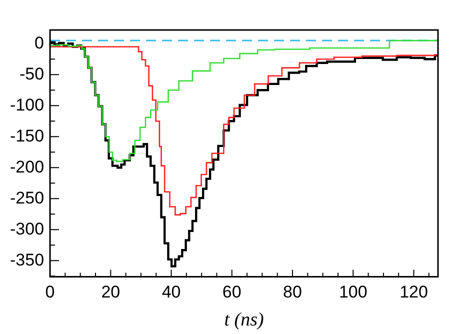 The width and height of the screenshot is (474, 334). I want to click on y-tick-label: -150, so click(27, 136).